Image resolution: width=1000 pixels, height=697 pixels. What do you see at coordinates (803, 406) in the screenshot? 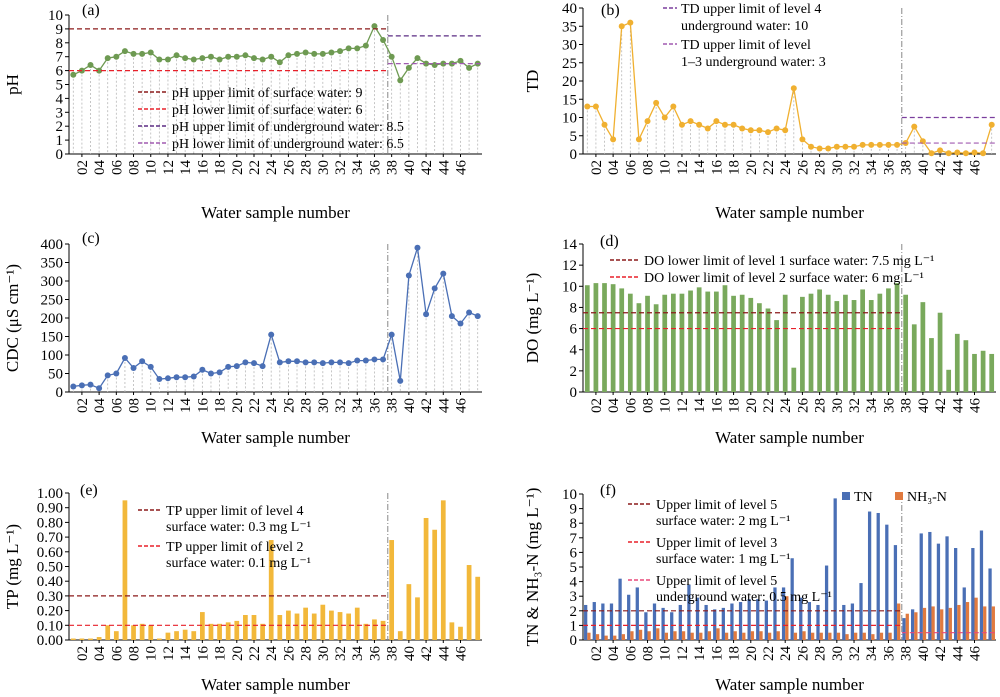
I see `x-tick-label: 26` at bounding box center [803, 406].